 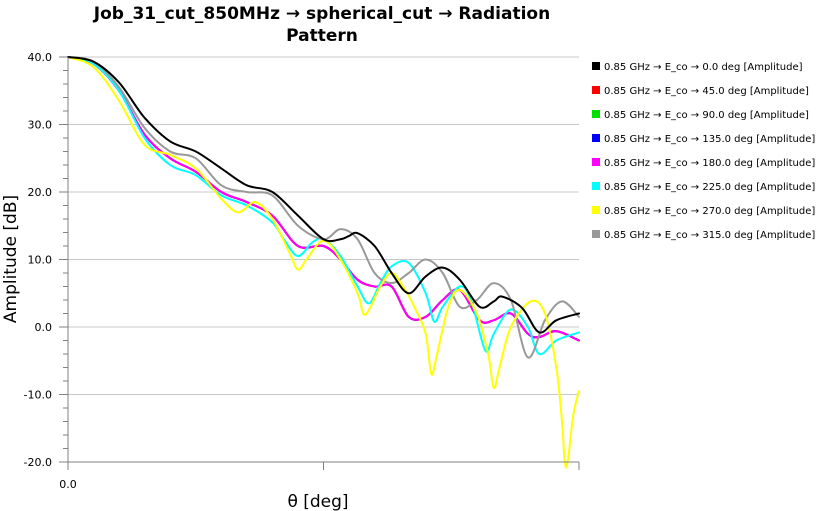 I want to click on y-axis-title: Amplitude [dB], so click(x=11, y=259).